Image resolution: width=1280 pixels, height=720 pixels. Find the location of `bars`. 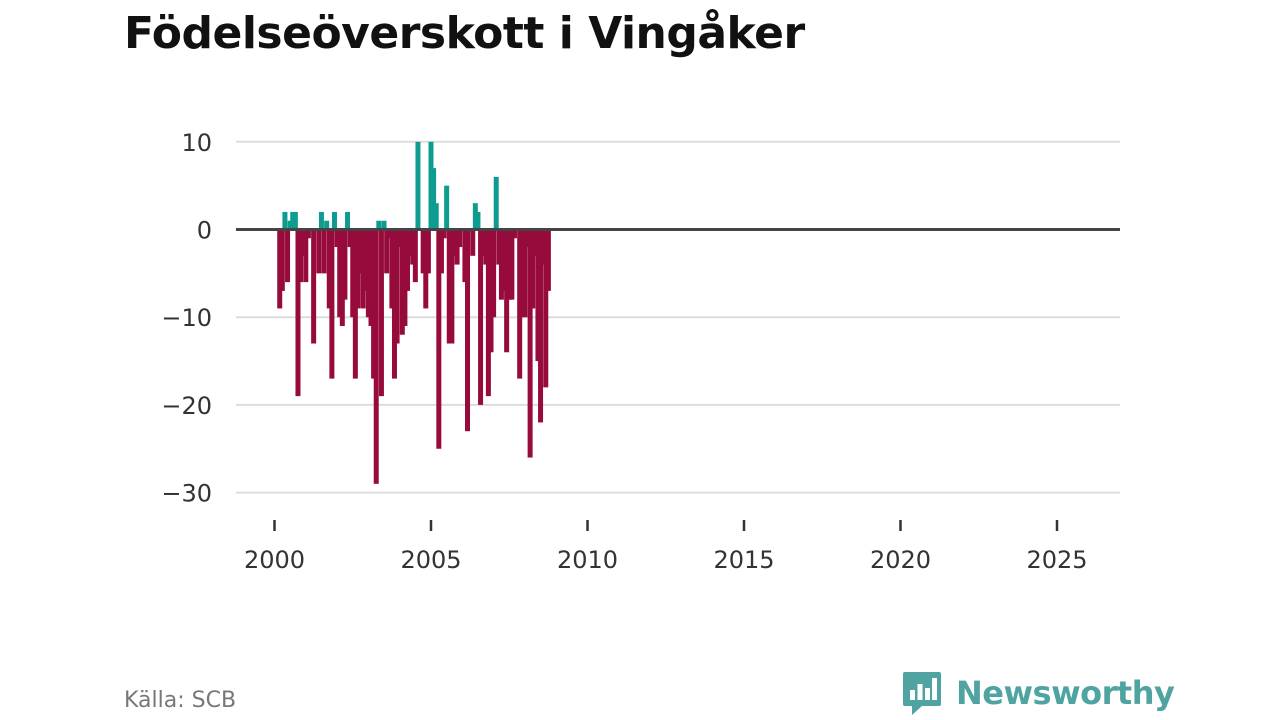

bars is located at coordinates (414, 312).